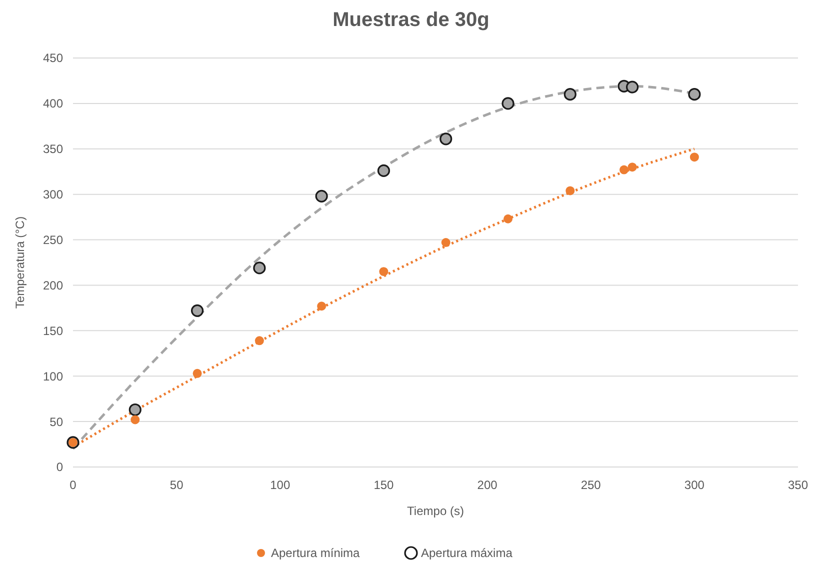 Image resolution: width=822 pixels, height=569 pixels. I want to click on legend-label: Apertura máxima, so click(467, 553).